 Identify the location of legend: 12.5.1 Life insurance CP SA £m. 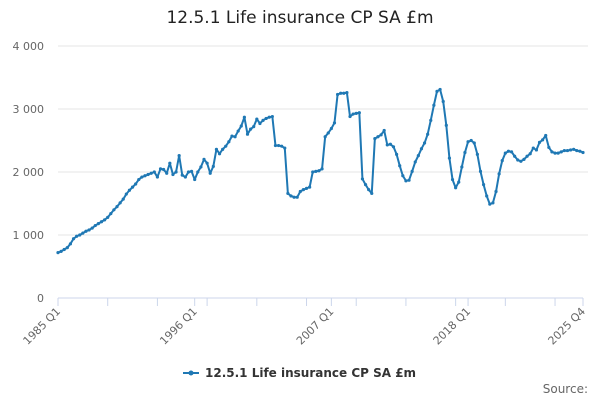
(299, 373).